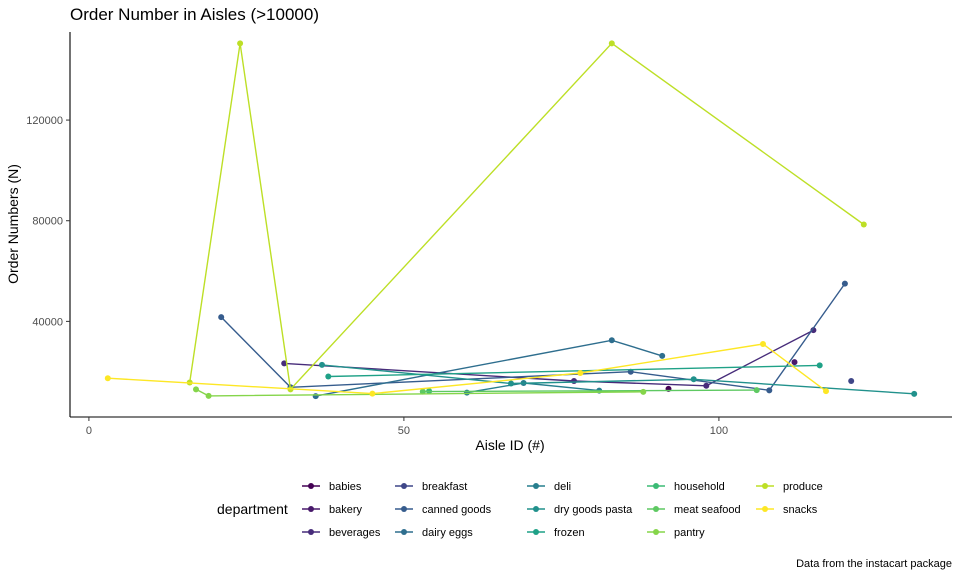 The height and width of the screenshot is (576, 960). I want to click on data-point-bakery, so click(794, 362).